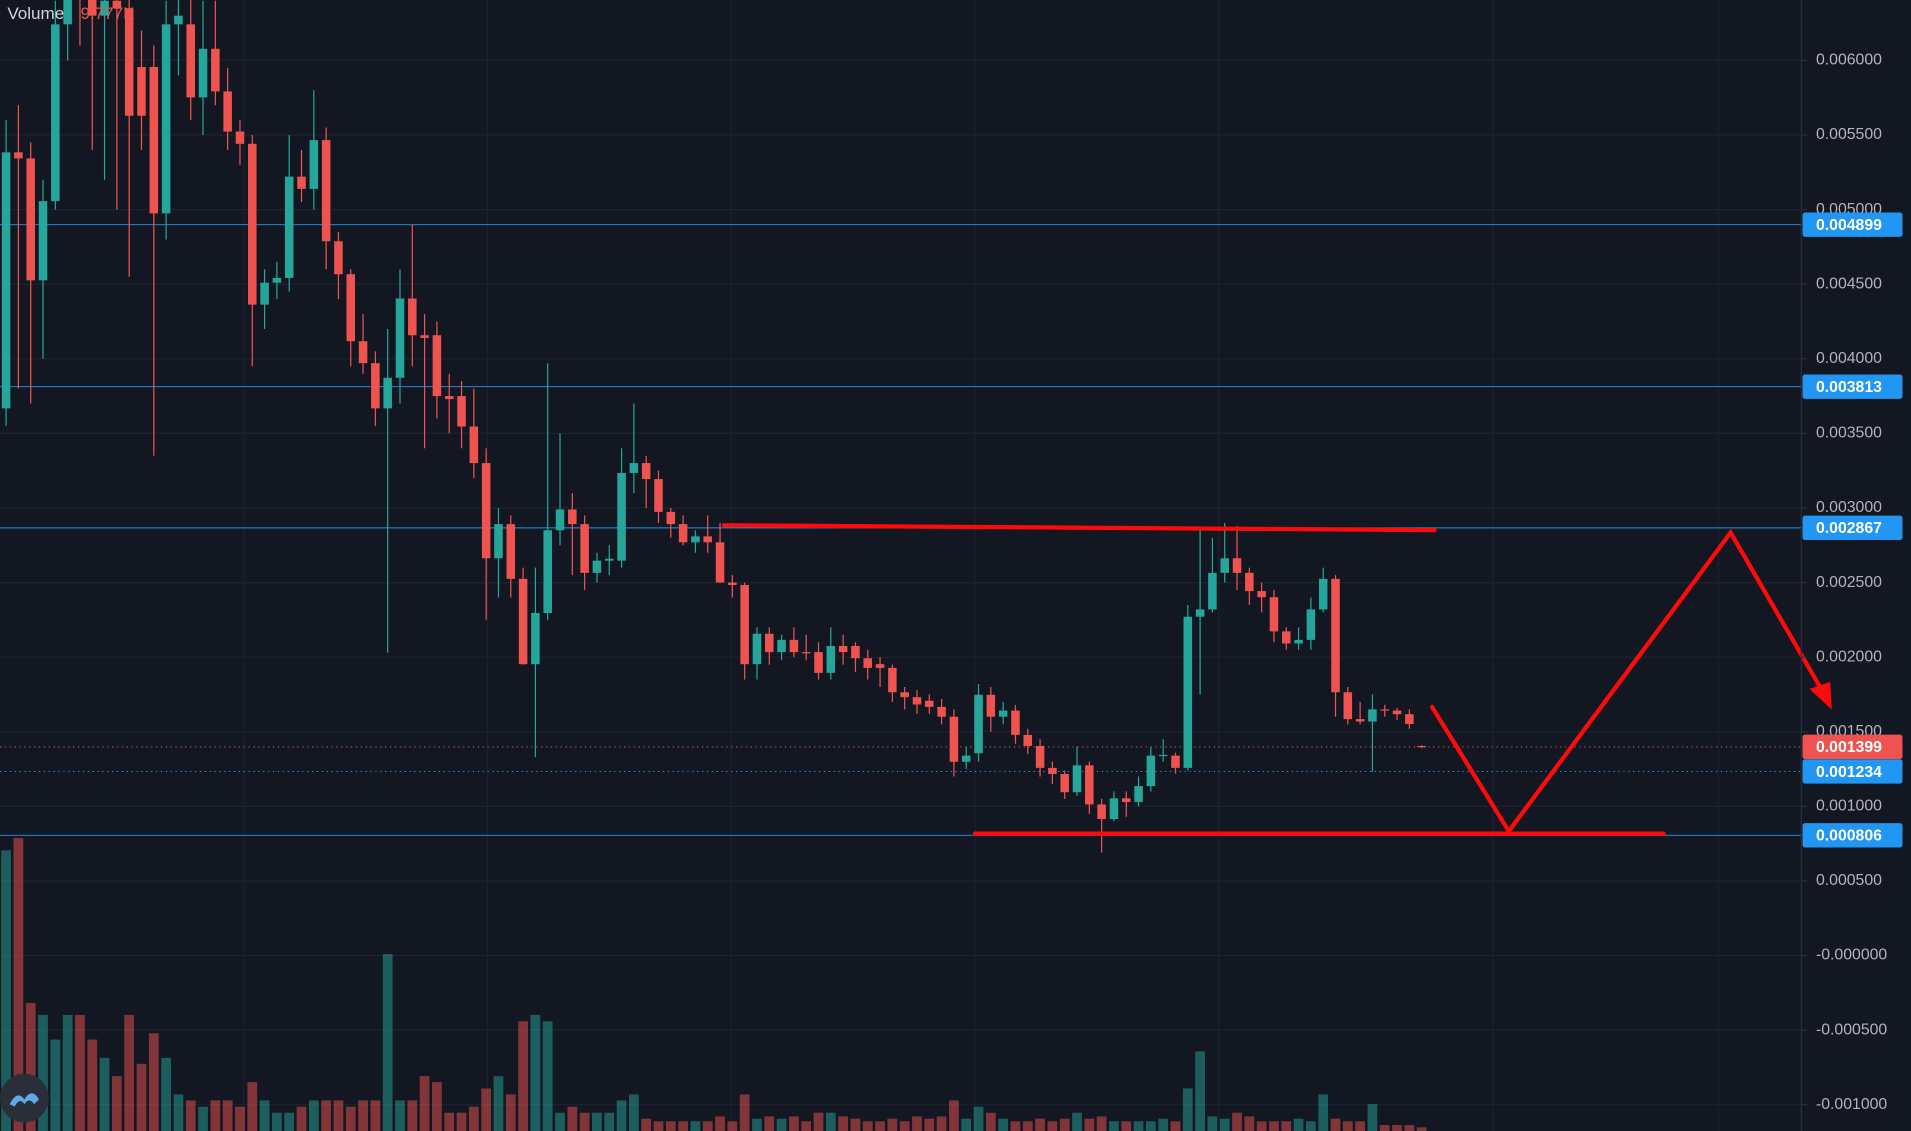  Describe the element at coordinates (1849, 880) in the screenshot. I see `y-tick-label: 0.000500` at that location.